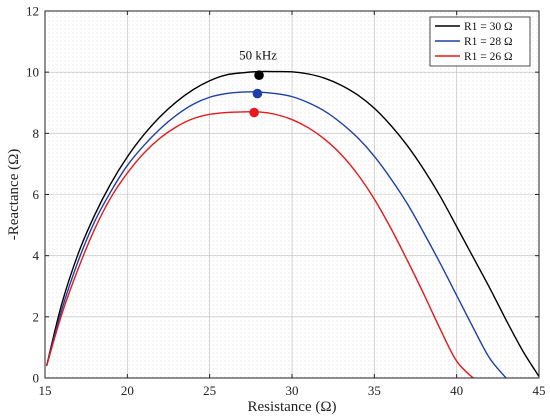 Image resolution: width=550 pixels, height=417 pixels. What do you see at coordinates (127, 390) in the screenshot?
I see `x-tick-label: 20` at bounding box center [127, 390].